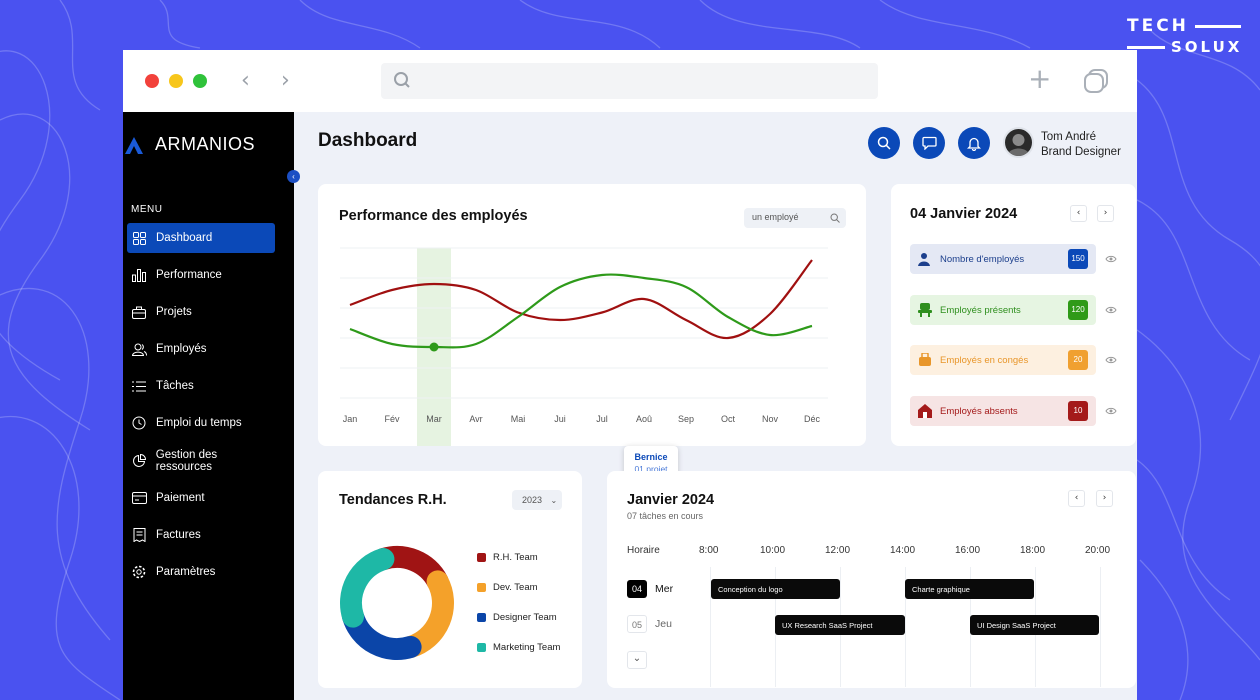 This screenshot has width=1260, height=700. Describe the element at coordinates (350, 419) in the screenshot. I see `x-tick-label: Jan` at that location.